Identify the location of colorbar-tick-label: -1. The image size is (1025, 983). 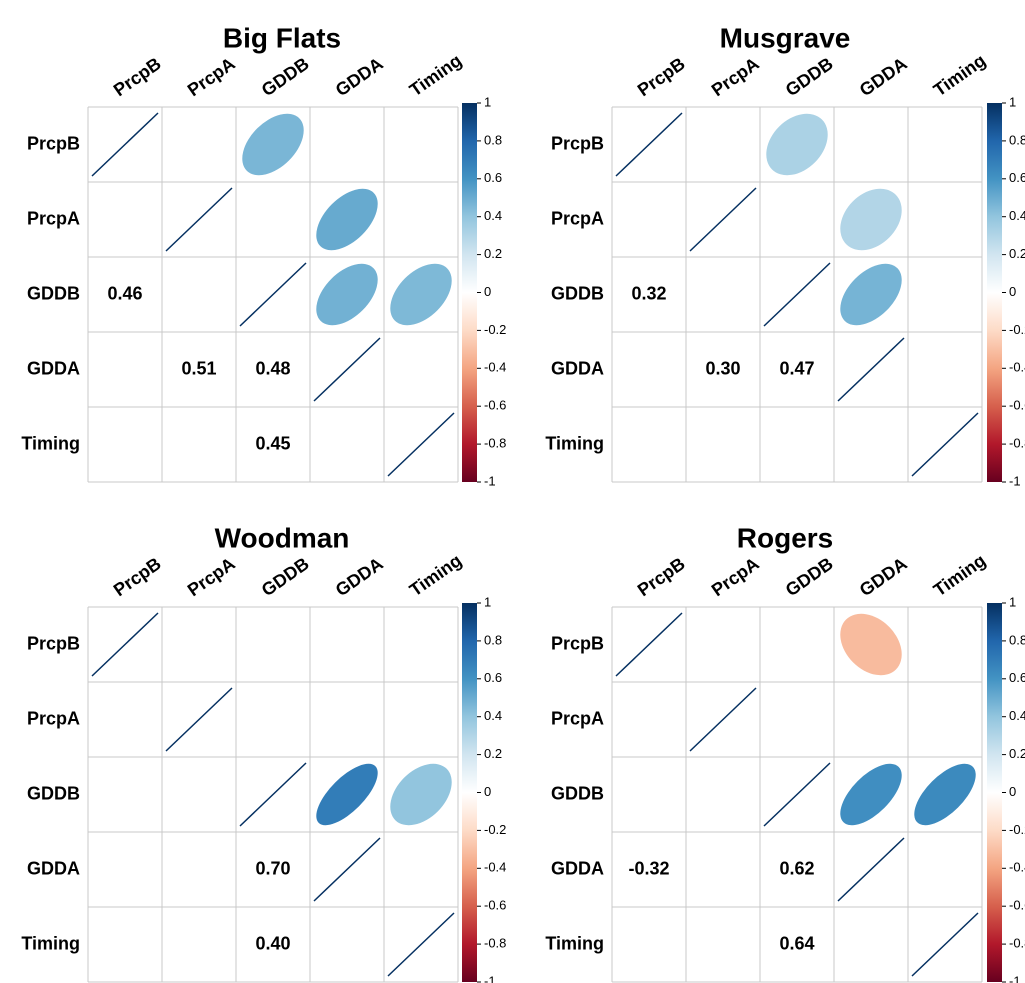
(490, 978).